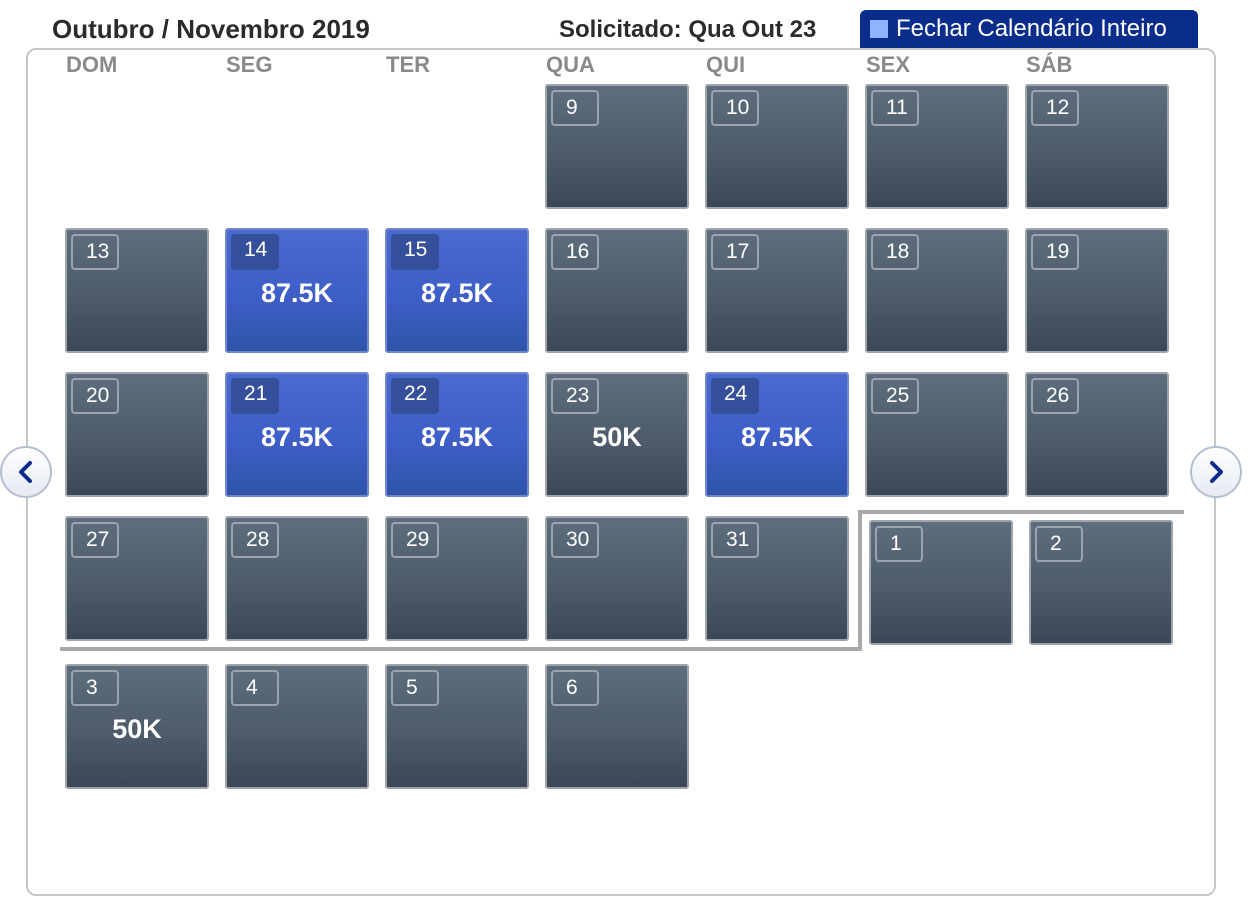 The height and width of the screenshot is (910, 1258). What do you see at coordinates (1059, 544) in the screenshot?
I see `day-number: 2` at bounding box center [1059, 544].